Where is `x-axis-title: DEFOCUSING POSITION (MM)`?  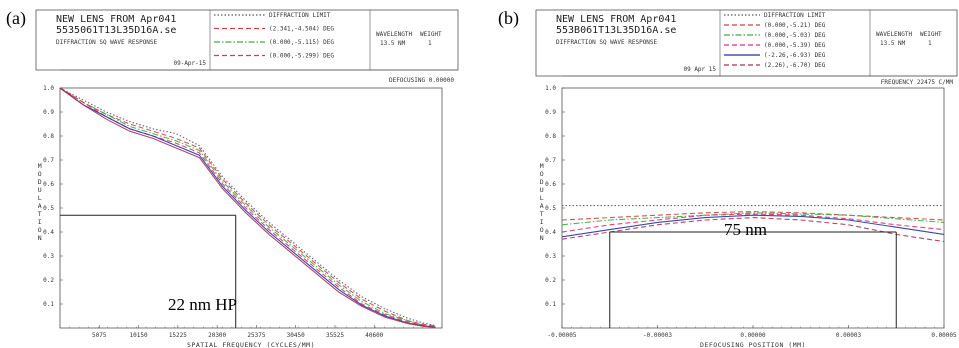
x-axis-title: DEFOCUSING POSITION (MM) is located at coordinates (753, 344).